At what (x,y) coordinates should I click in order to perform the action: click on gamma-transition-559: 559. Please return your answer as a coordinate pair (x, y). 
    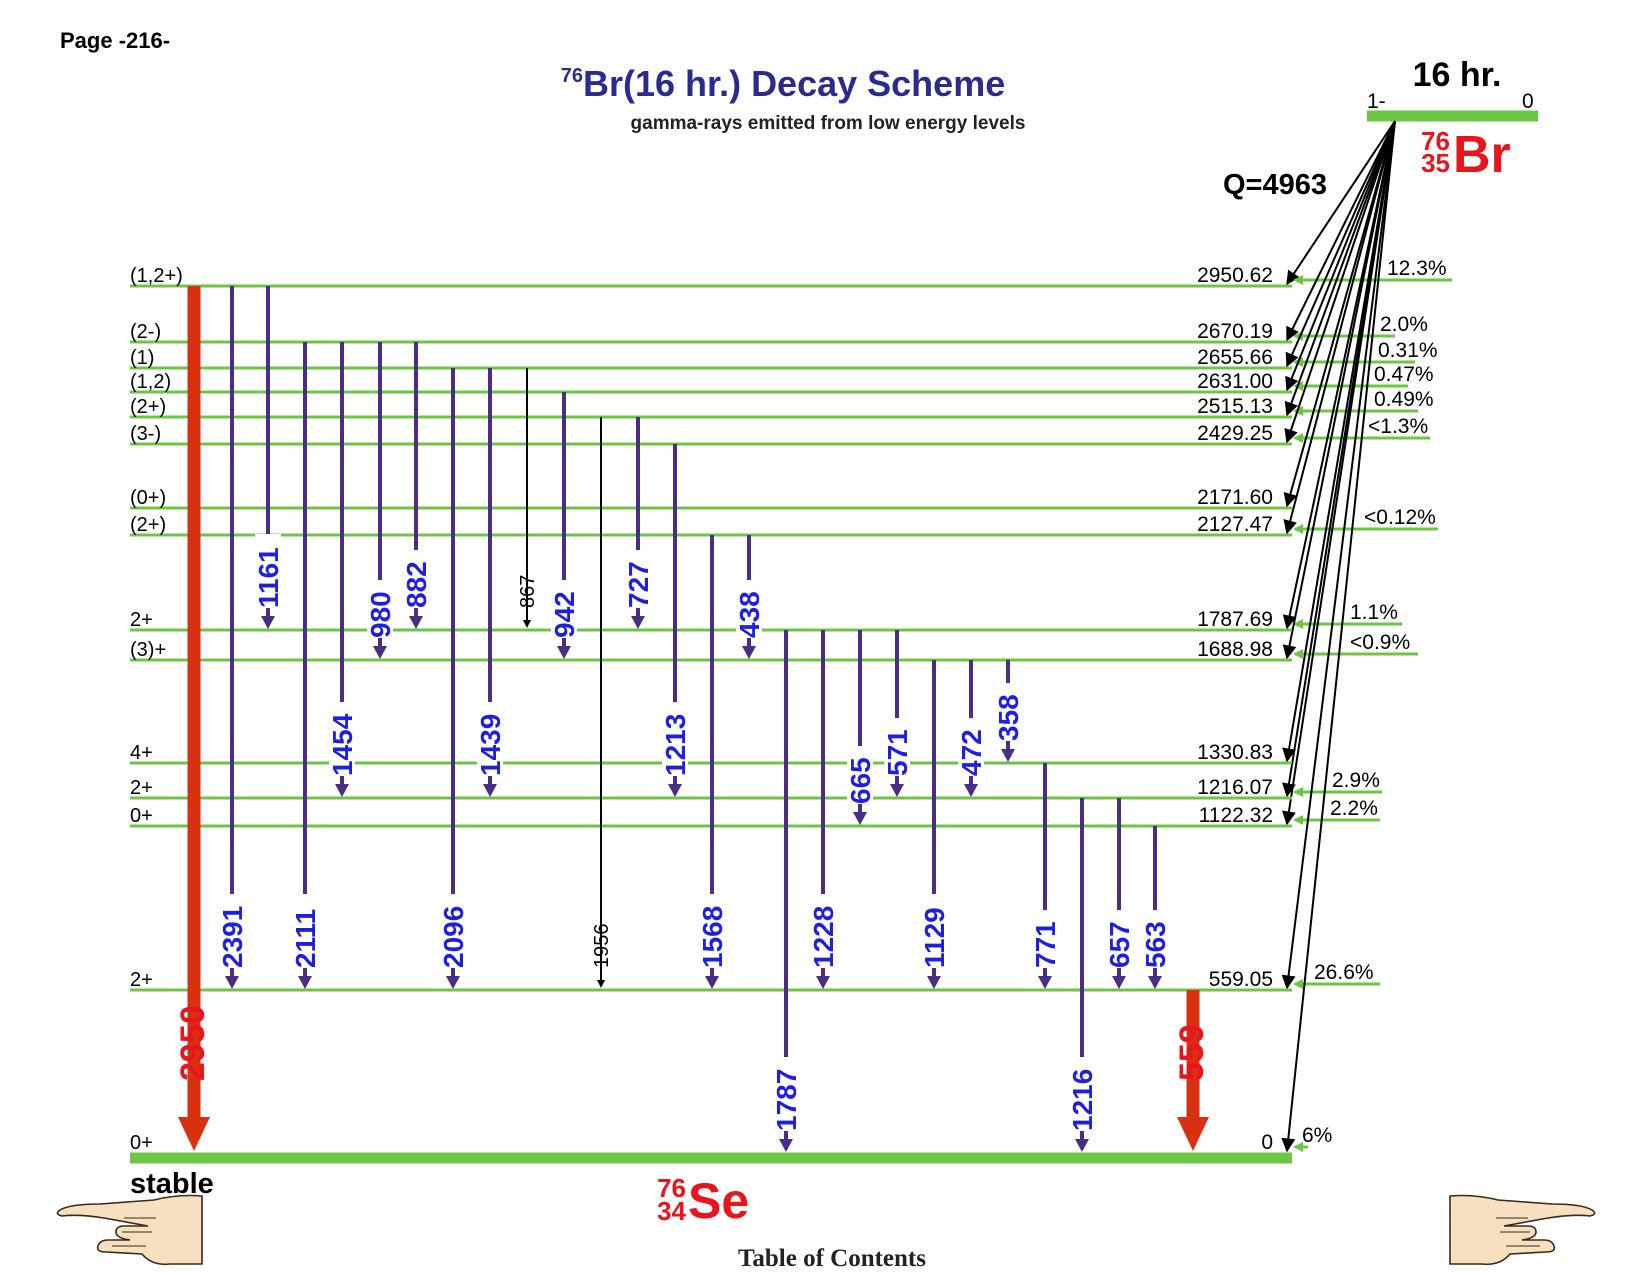
    Looking at the image, I should click on (1192, 1070).